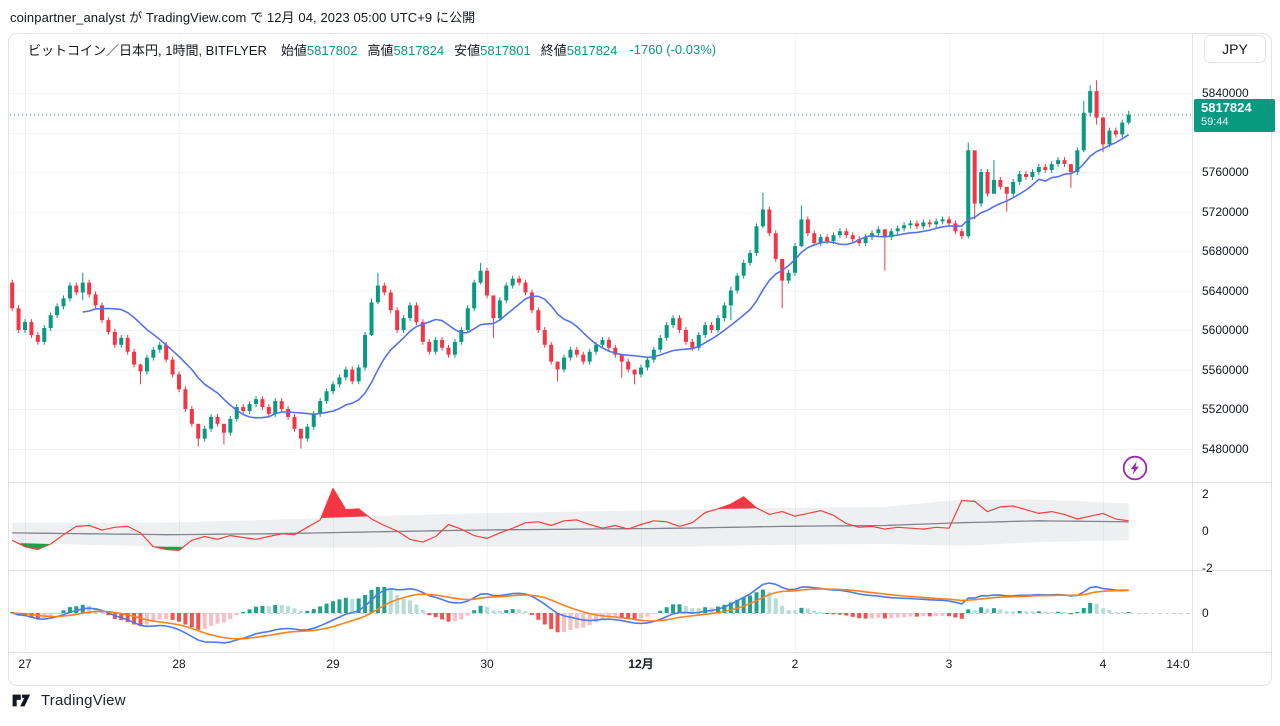 The image size is (1280, 726). Describe the element at coordinates (333, 664) in the screenshot. I see `time-axis-label: 29` at that location.